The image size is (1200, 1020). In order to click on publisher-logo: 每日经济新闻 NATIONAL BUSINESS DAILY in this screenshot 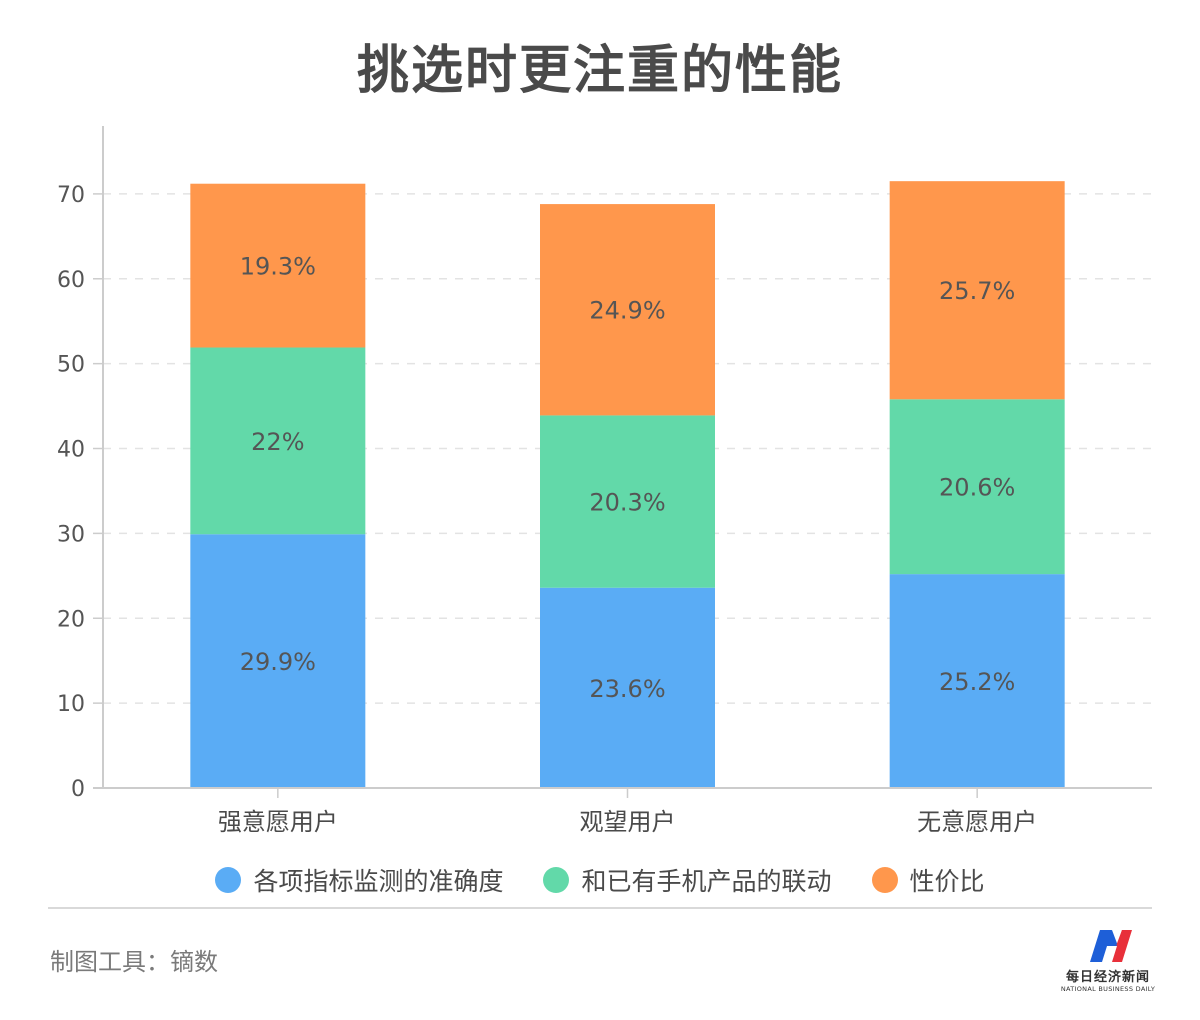, I will do `click(1108, 961)`.